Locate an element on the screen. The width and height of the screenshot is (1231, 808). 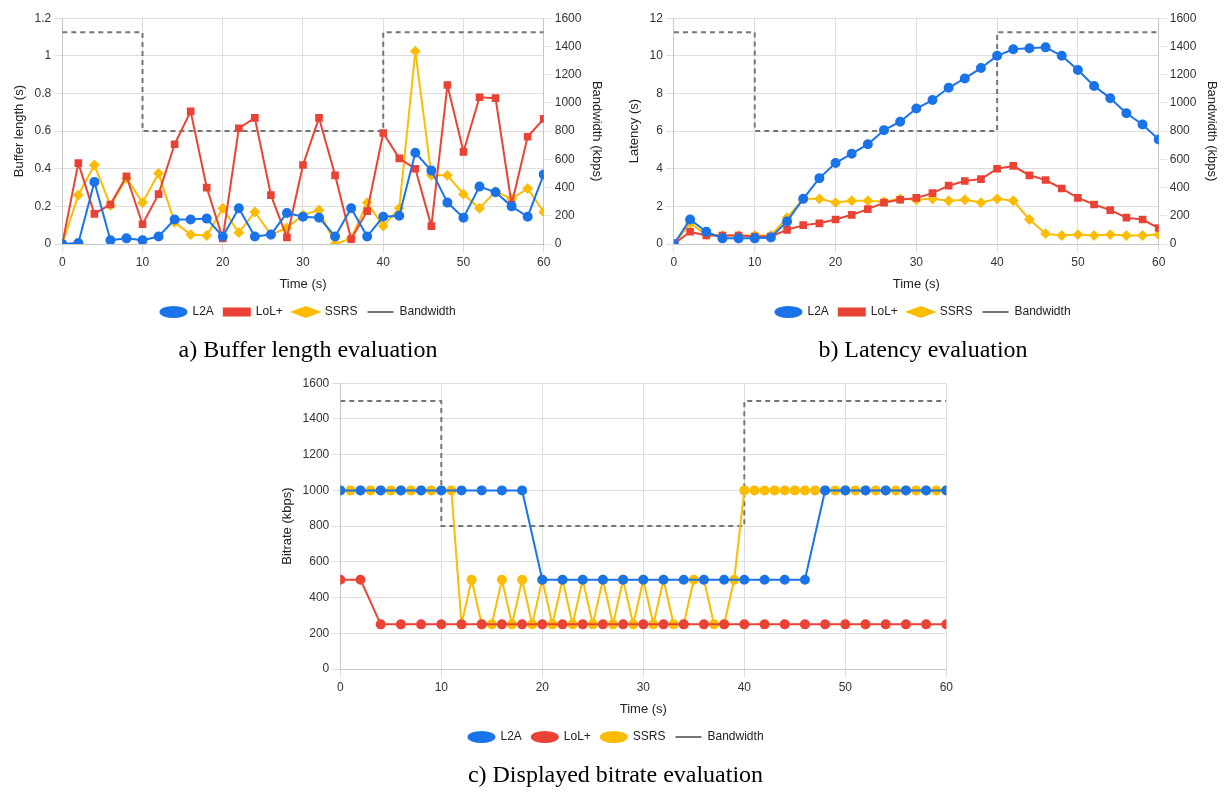
text: c) Displayed bitrate evaluation is located at coordinates (615, 774).